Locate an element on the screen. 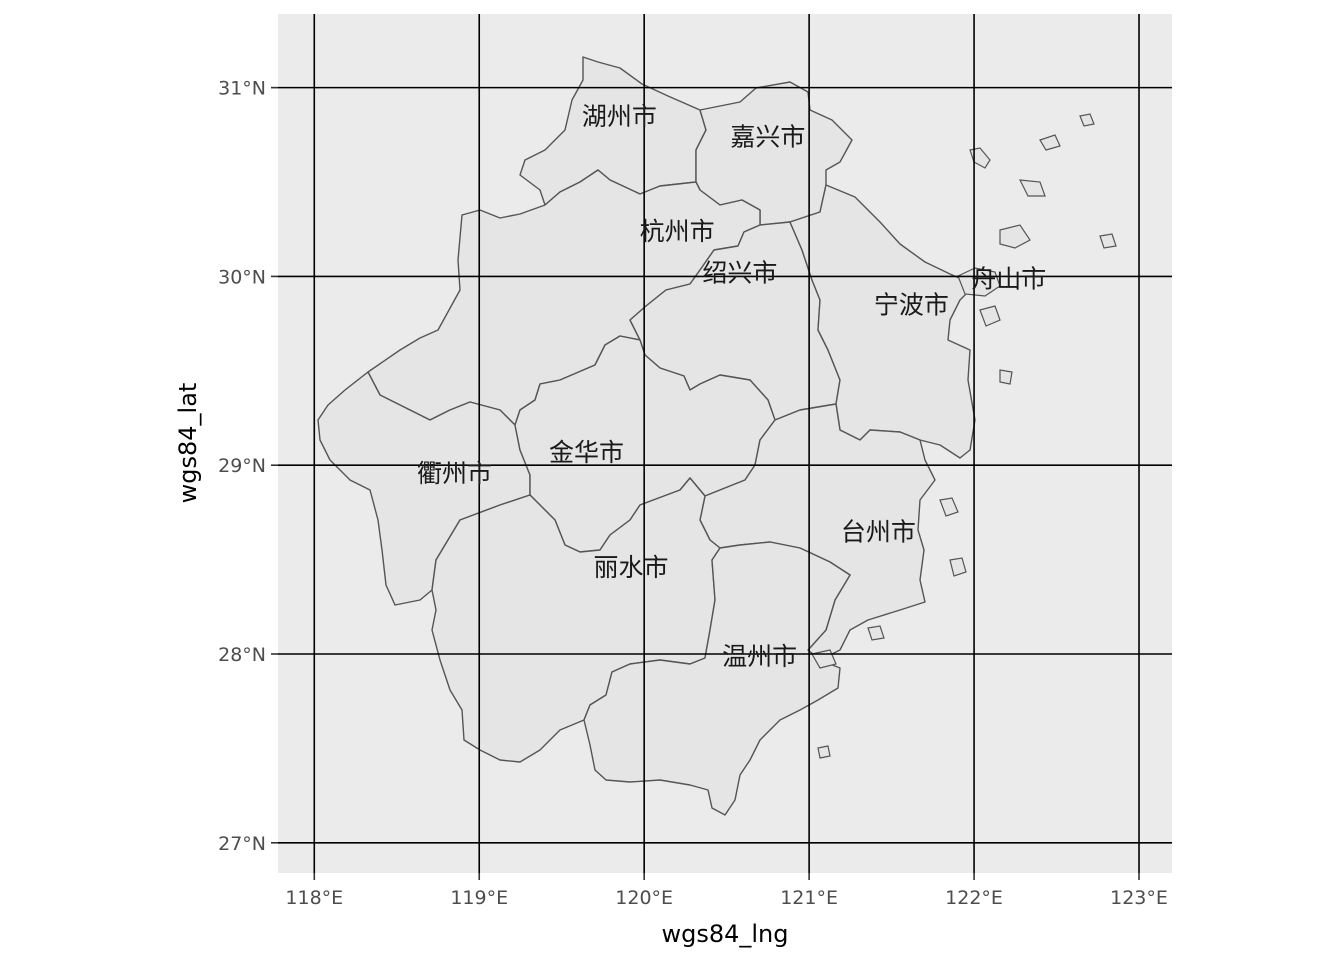 This screenshot has height=960, width=1344. city-label: 绍兴市 is located at coordinates (739, 273).